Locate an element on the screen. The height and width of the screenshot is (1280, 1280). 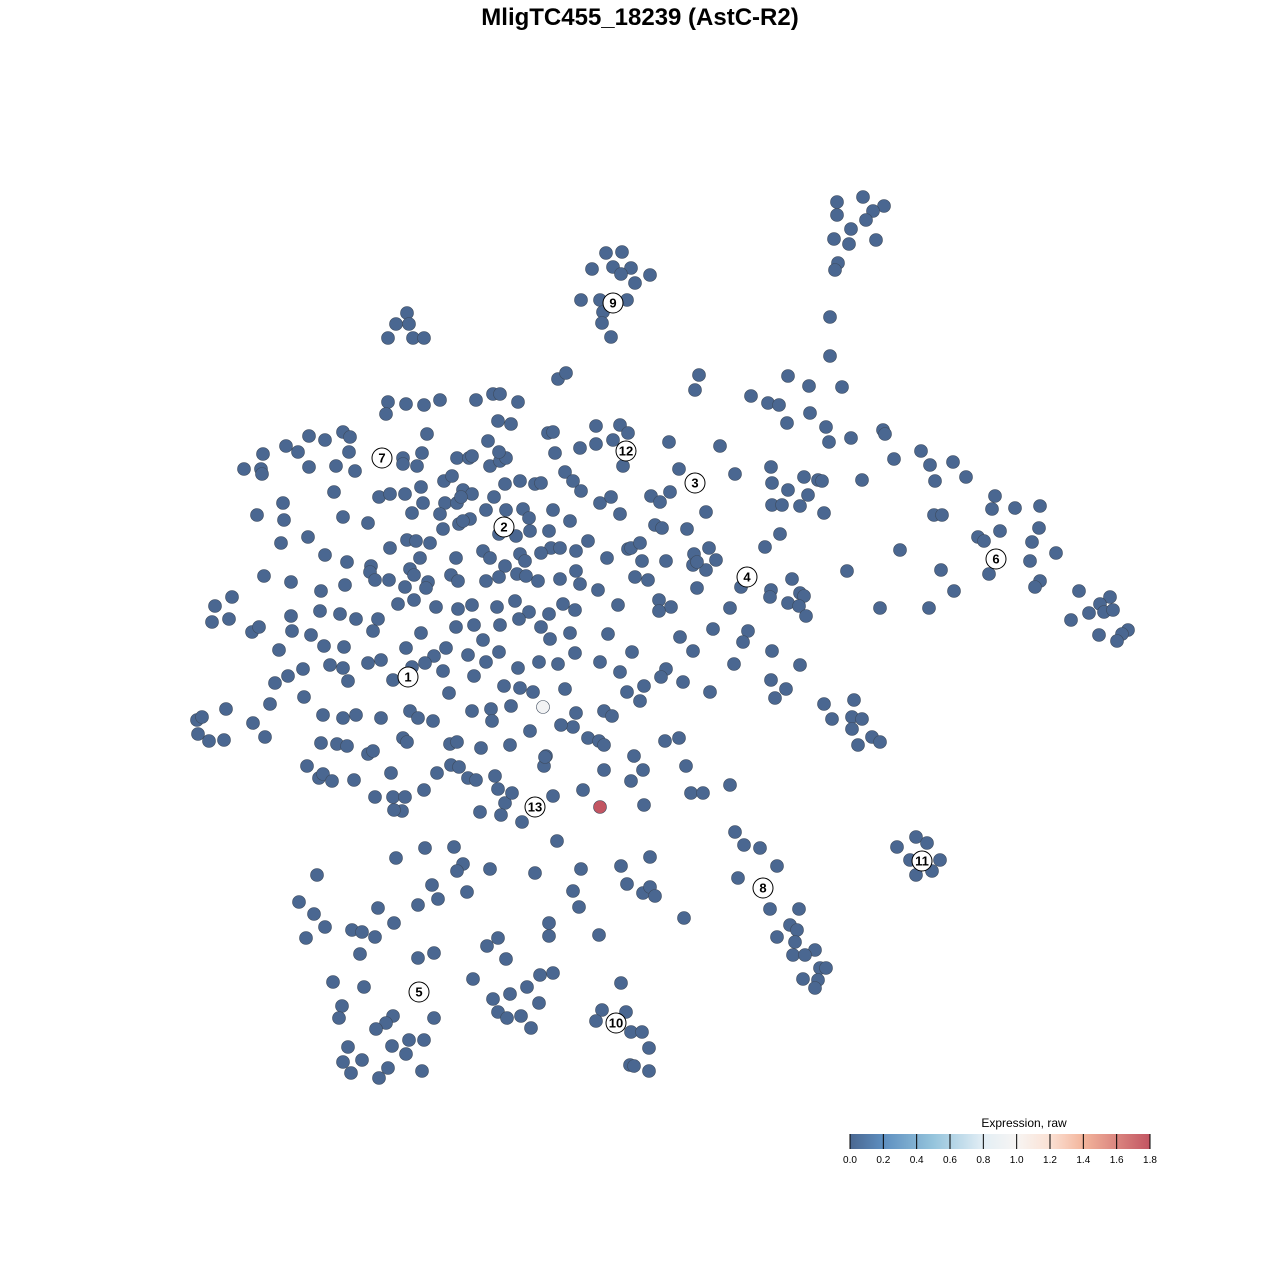
legend-tick-label: 1.8 is located at coordinates (1150, 1160).